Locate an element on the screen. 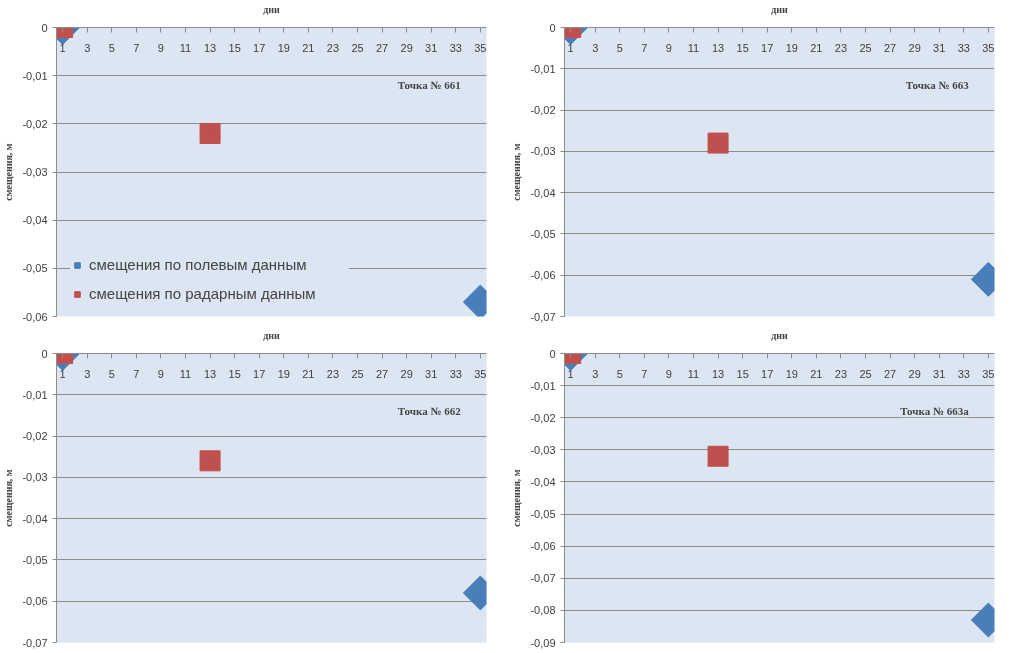  x-tick-label: 19 is located at coordinates (791, 47).